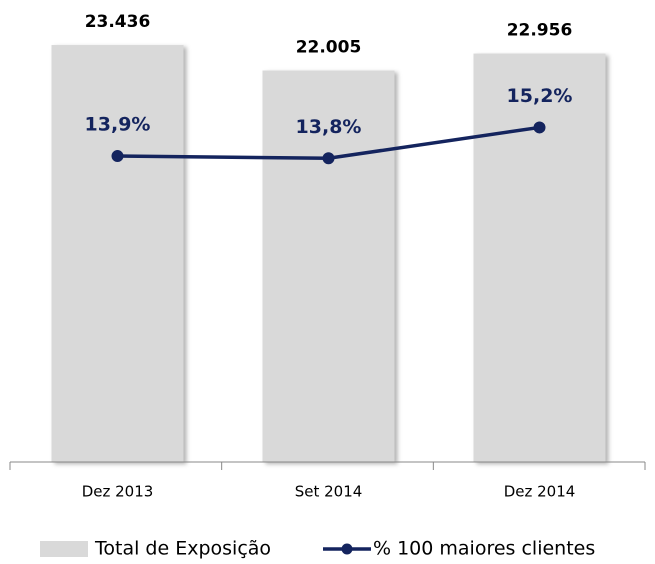  What do you see at coordinates (329, 47) in the screenshot?
I see `bar-value-label: 22.005` at bounding box center [329, 47].